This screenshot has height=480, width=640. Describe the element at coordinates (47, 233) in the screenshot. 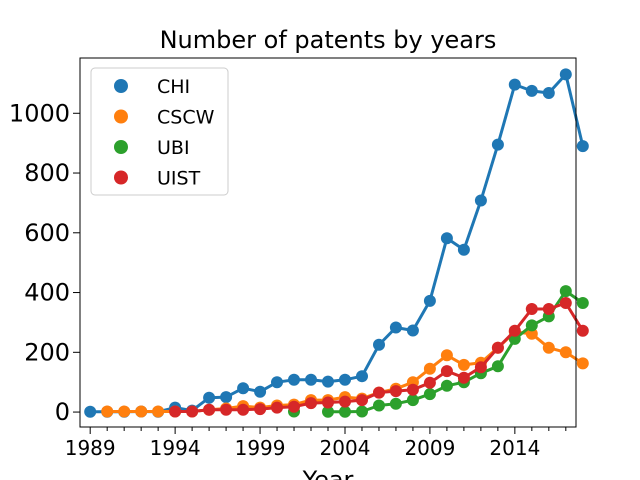

I see `y-tick-label: 600` at that location.